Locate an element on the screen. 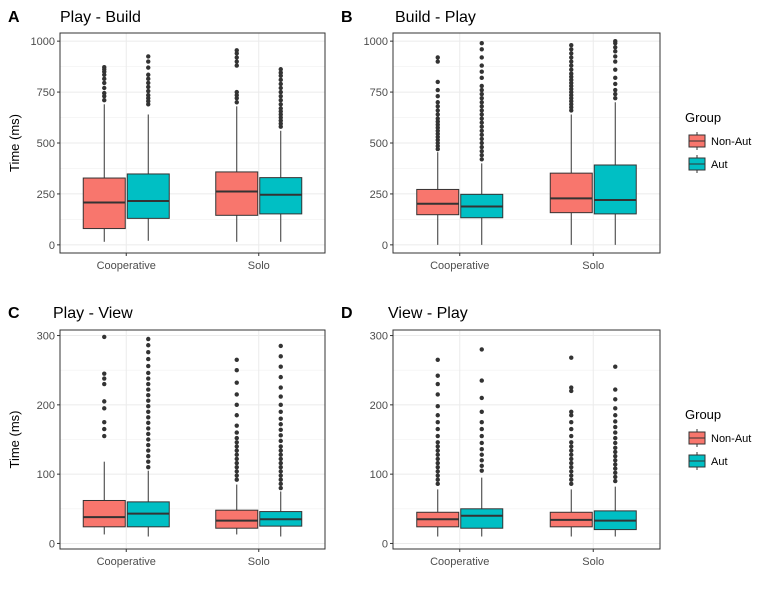  panel-title: Build - Play is located at coordinates (435, 17).